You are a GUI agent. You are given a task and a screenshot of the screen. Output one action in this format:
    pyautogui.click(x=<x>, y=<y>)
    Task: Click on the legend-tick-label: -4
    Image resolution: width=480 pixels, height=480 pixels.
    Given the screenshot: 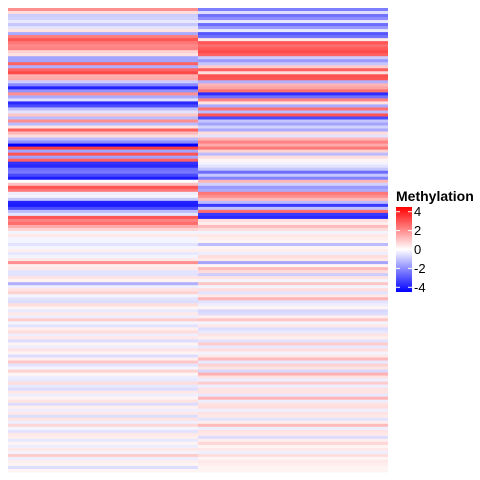 What is the action you would take?
    pyautogui.click(x=420, y=287)
    